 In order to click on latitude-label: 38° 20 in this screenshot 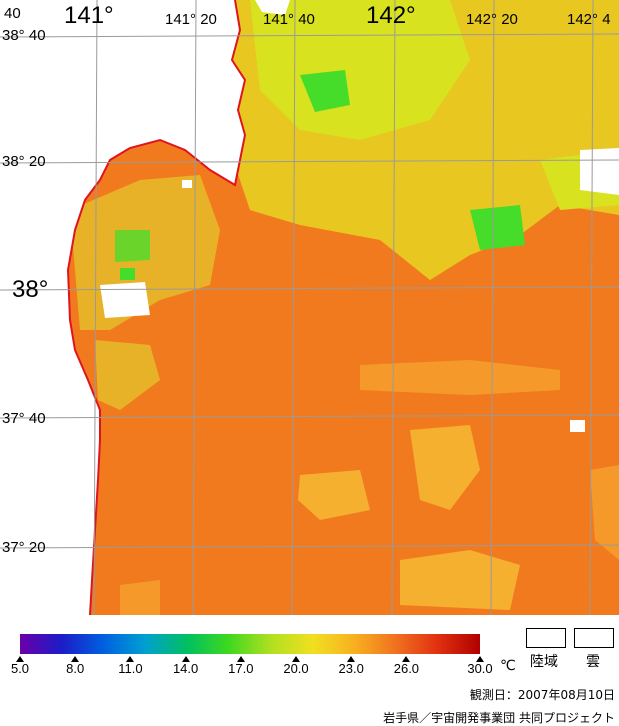, I will do `click(24, 161)`.